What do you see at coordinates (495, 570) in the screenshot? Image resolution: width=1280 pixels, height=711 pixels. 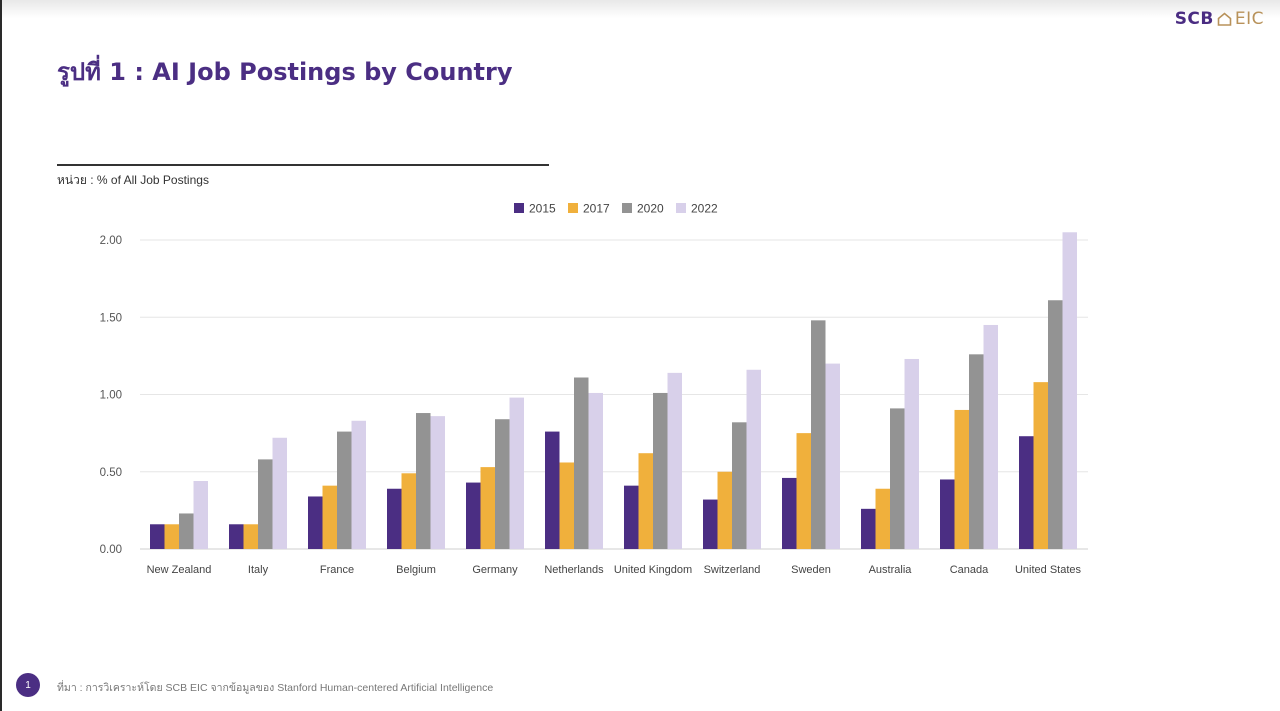 I see `x-tick-label: Germany` at bounding box center [495, 570].